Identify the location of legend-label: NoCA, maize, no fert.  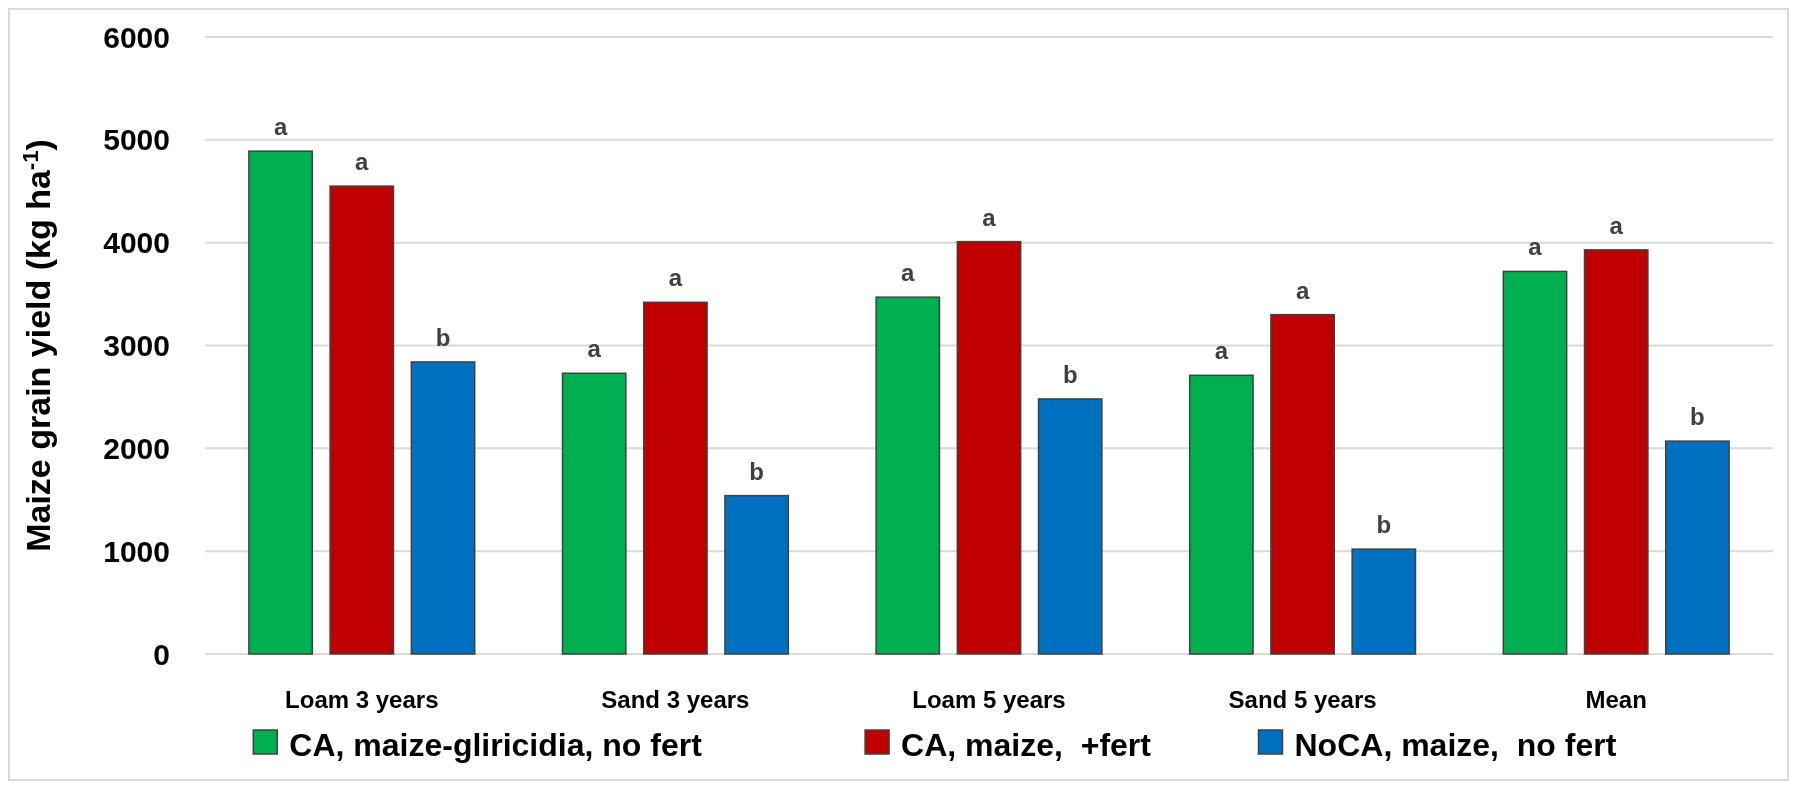
(1455, 745).